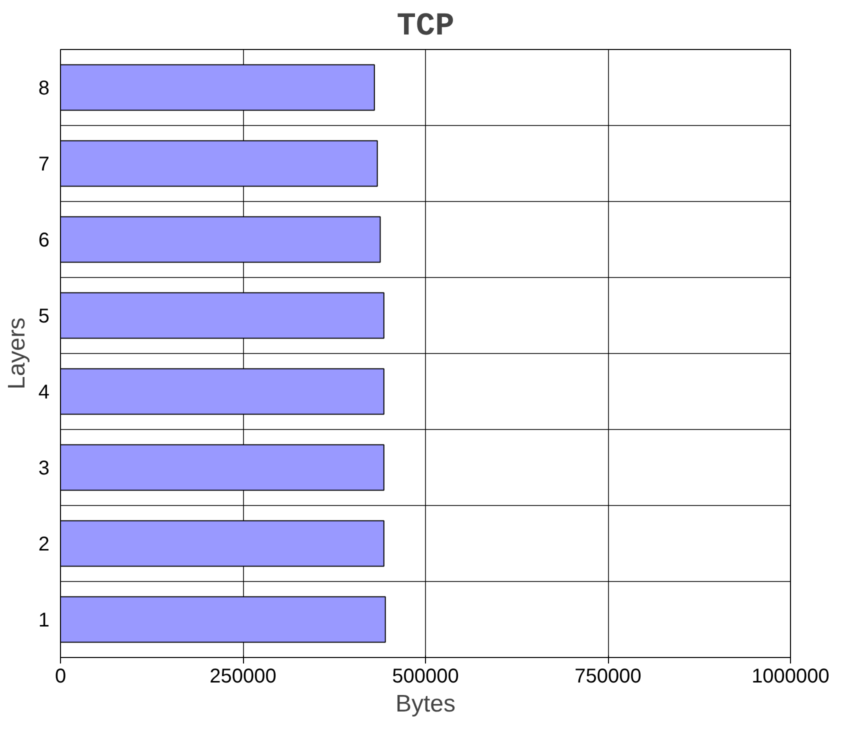 Image resolution: width=852 pixels, height=729 pixels. Describe the element at coordinates (425, 677) in the screenshot. I see `x-tick-label: 500000` at that location.